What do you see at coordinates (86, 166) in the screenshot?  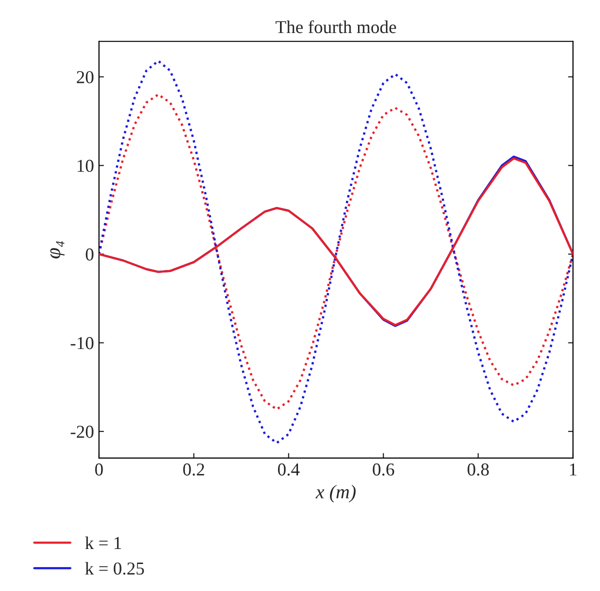 I see `y-tick-label: 10` at bounding box center [86, 166].